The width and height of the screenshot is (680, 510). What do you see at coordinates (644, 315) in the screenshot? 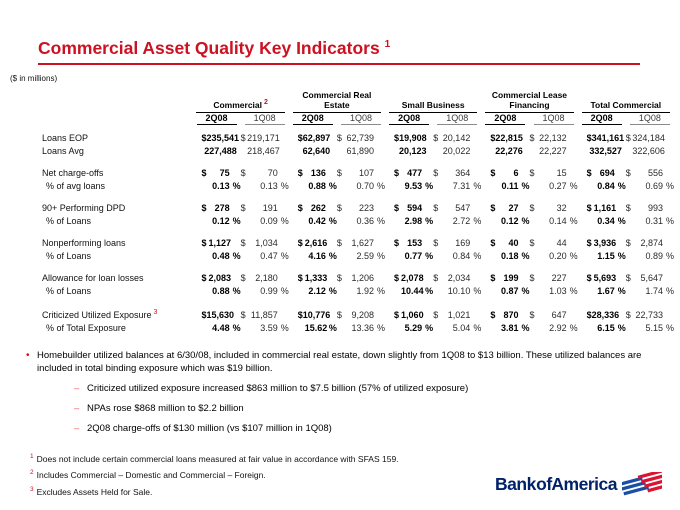
I see `table-cell: $22,733` at bounding box center [644, 315].